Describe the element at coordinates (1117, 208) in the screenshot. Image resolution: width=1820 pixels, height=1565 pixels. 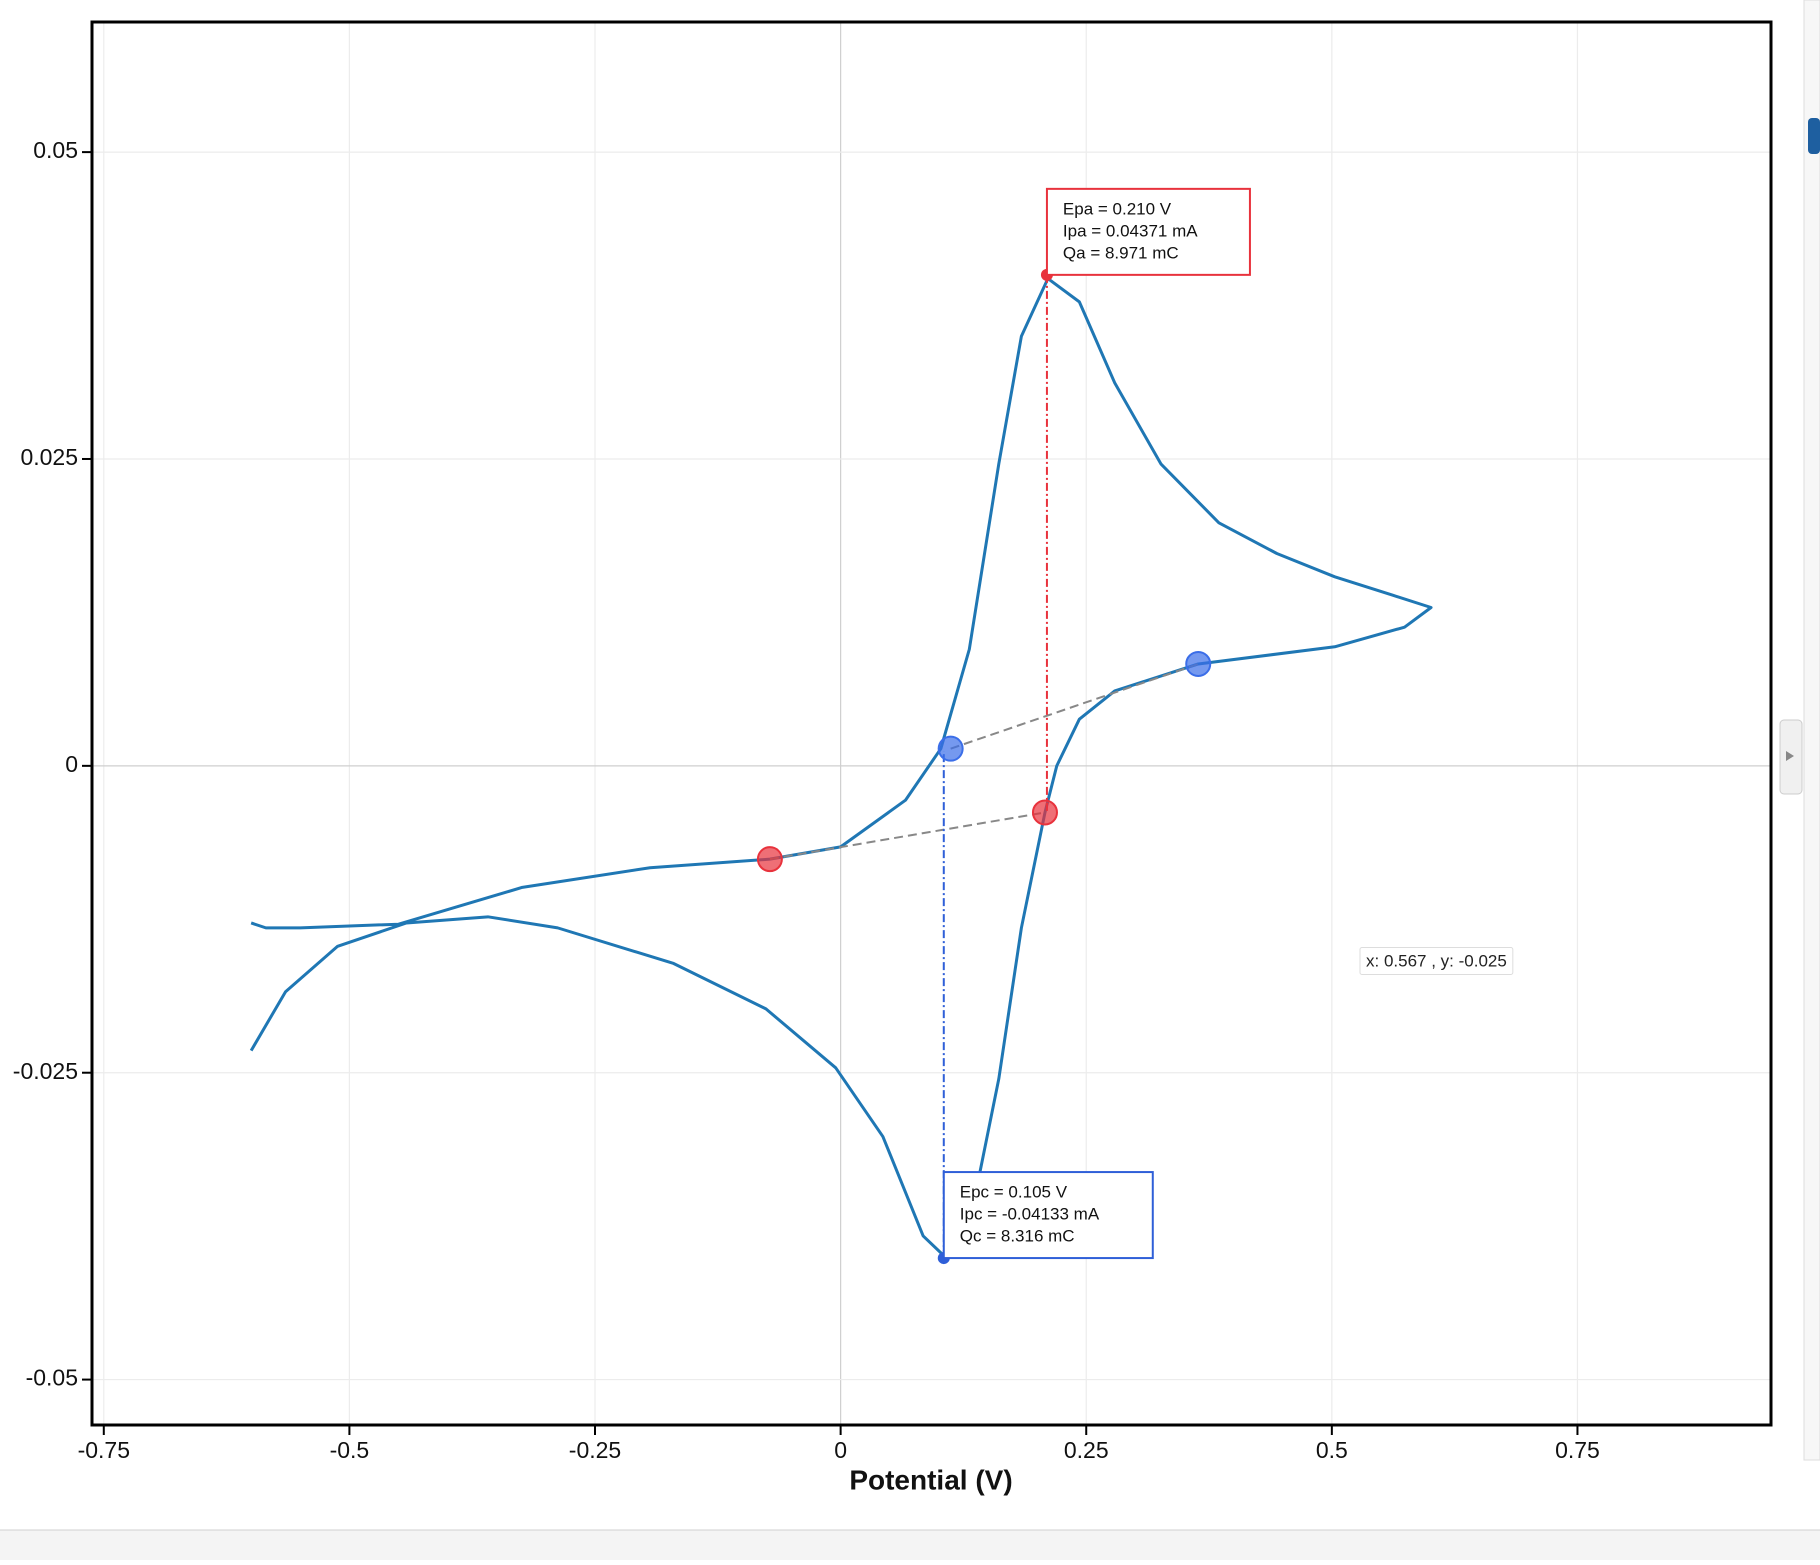
I see `peak-label-text: Epa = 0.210 V` at that location.